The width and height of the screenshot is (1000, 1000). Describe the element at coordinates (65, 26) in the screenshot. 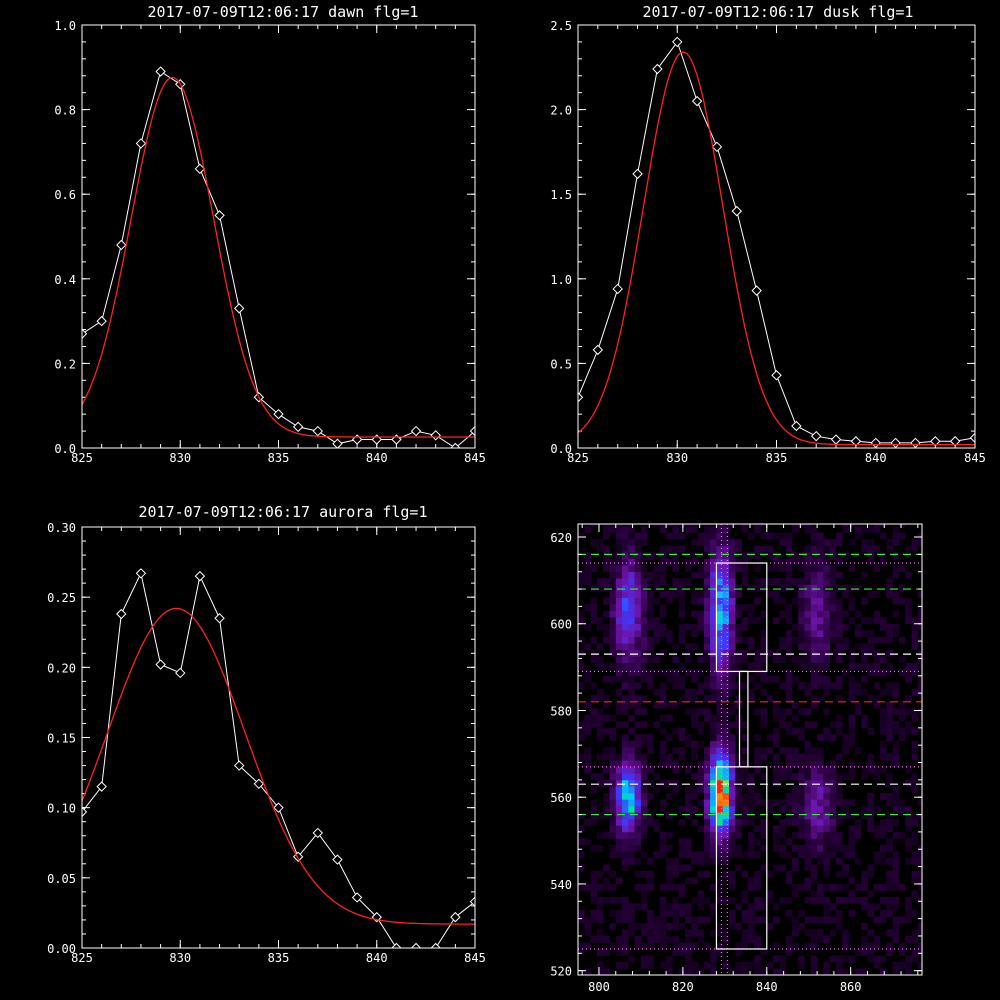

I see `y-tick-label: 1.0` at that location.